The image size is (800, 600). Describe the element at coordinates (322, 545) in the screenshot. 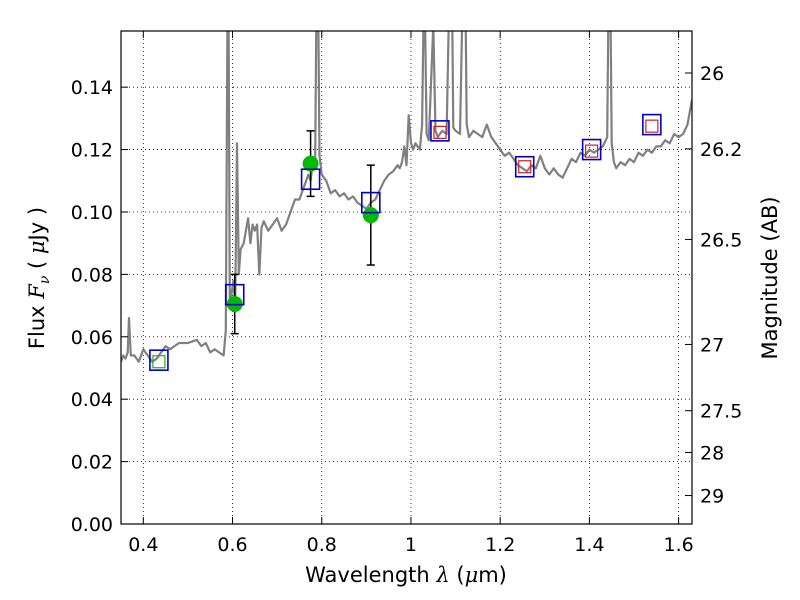

I see `x-tick-label: 0.8` at that location.